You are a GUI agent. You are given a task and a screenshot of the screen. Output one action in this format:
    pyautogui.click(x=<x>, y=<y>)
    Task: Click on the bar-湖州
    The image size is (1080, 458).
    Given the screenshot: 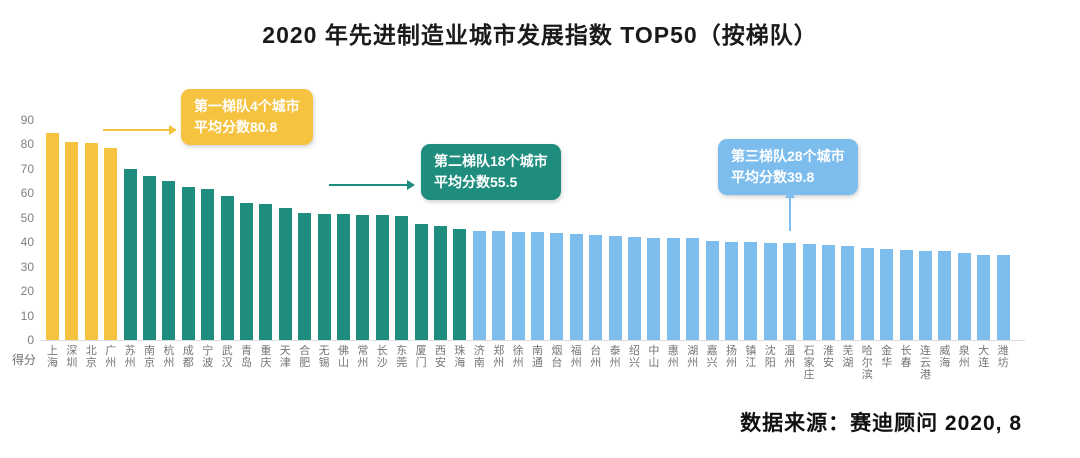 What is the action you would take?
    pyautogui.click(x=693, y=289)
    